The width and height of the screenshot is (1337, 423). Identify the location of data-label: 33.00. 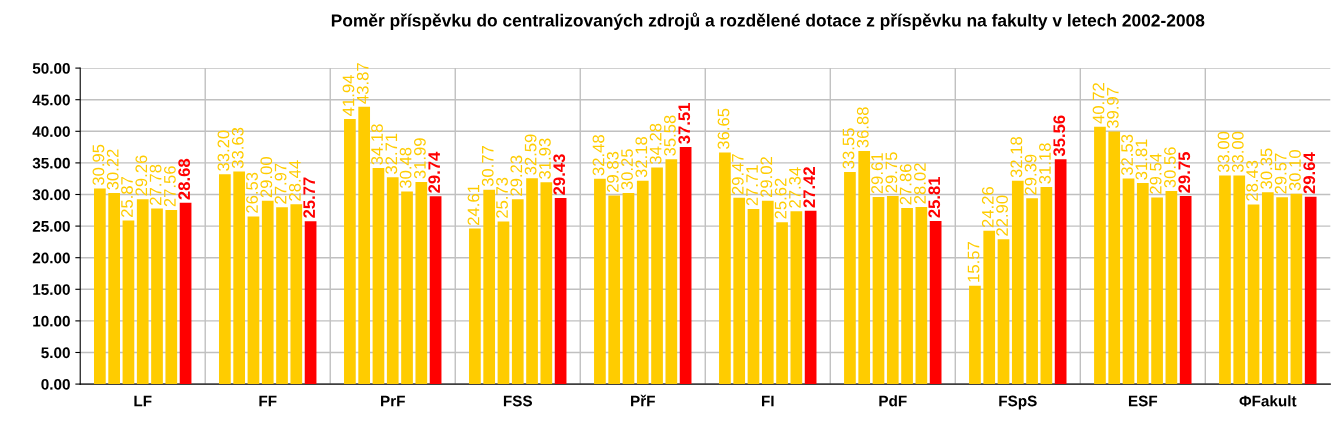
(1237, 152).